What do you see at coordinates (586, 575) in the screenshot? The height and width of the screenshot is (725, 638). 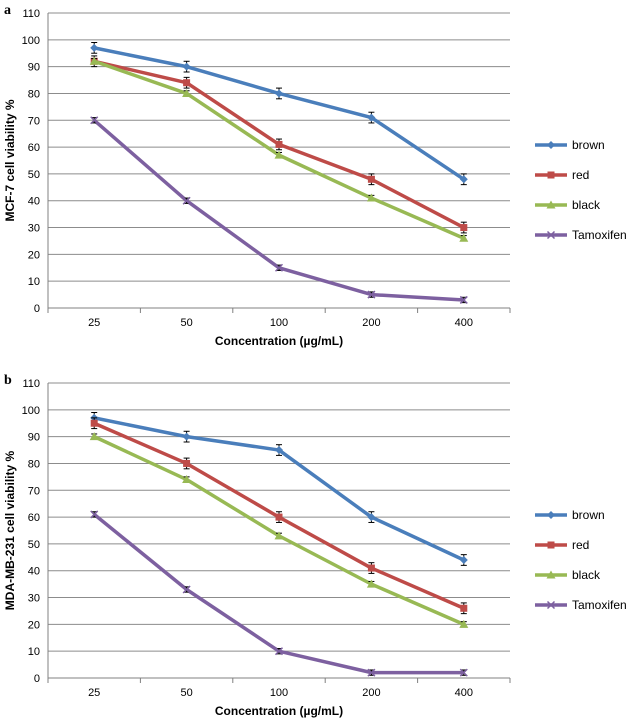 I see `chart-b-legend-label: black` at bounding box center [586, 575].